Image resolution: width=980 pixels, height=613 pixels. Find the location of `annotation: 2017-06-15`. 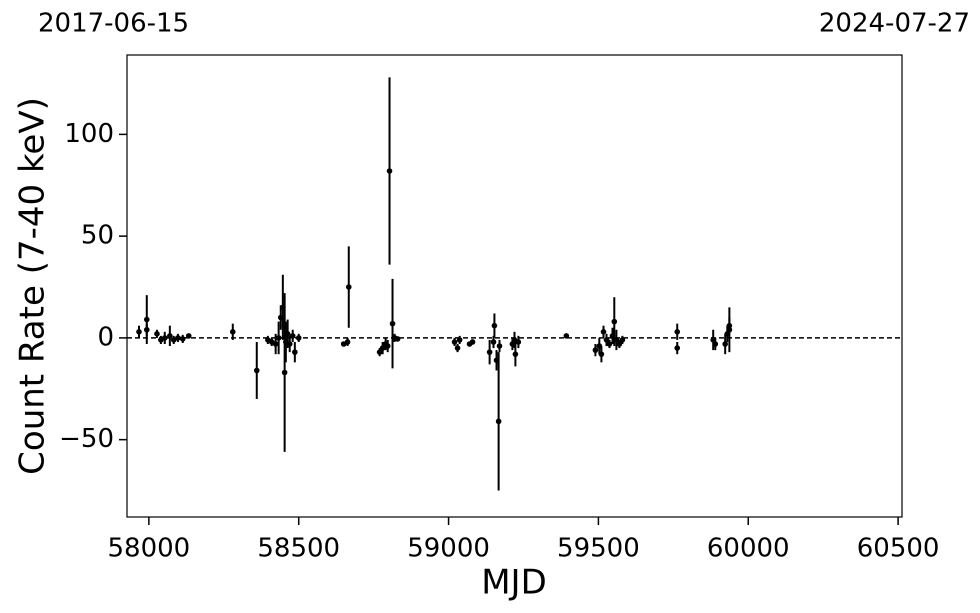

annotation: 2017-06-15 is located at coordinates (113, 24).